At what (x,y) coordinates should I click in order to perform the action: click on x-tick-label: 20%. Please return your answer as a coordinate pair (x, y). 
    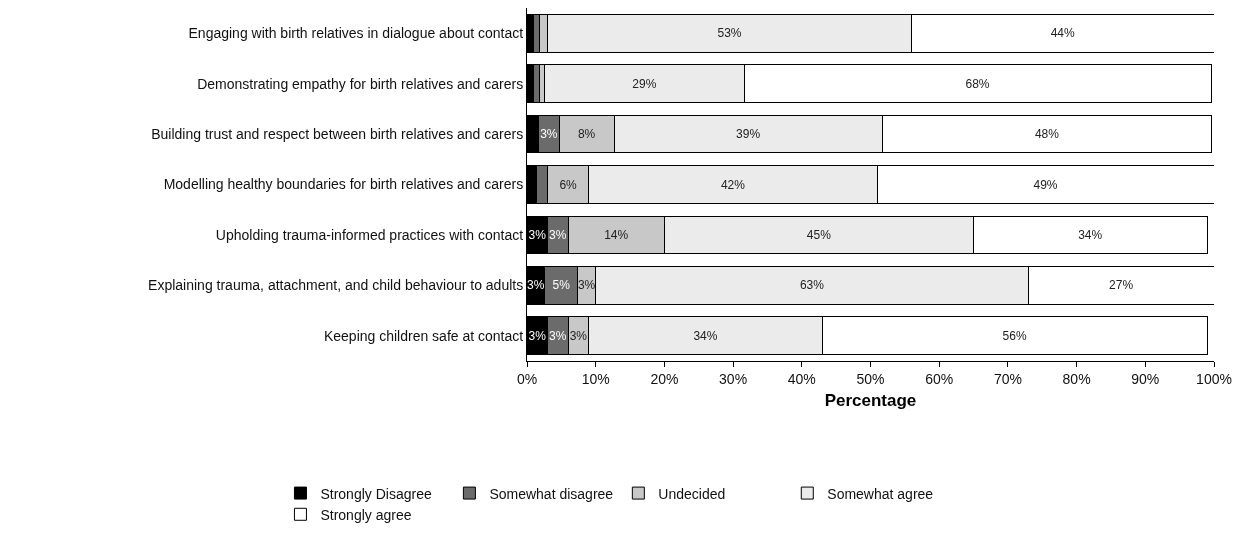
    Looking at the image, I should click on (664, 378).